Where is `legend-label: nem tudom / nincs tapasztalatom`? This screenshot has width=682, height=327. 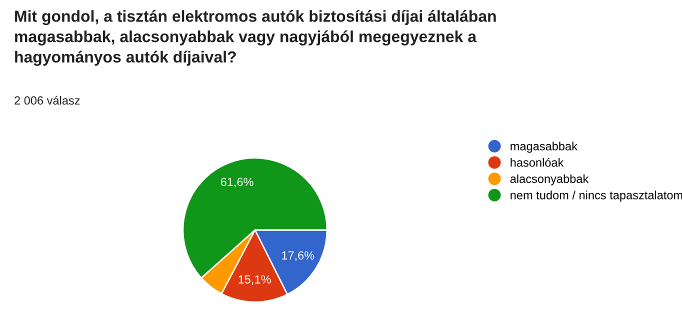 legend-label: nem tudom / nincs tapasztalatom is located at coordinates (596, 196).